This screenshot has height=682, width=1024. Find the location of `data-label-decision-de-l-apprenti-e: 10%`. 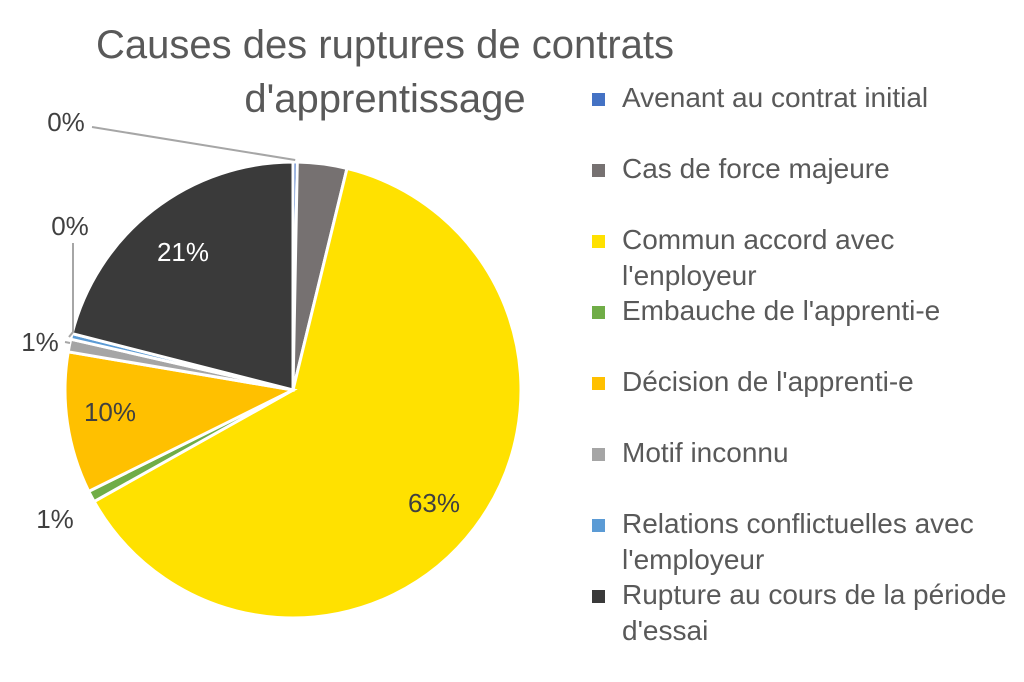

data-label-decision-de-l-apprenti-e: 10% is located at coordinates (110, 412).